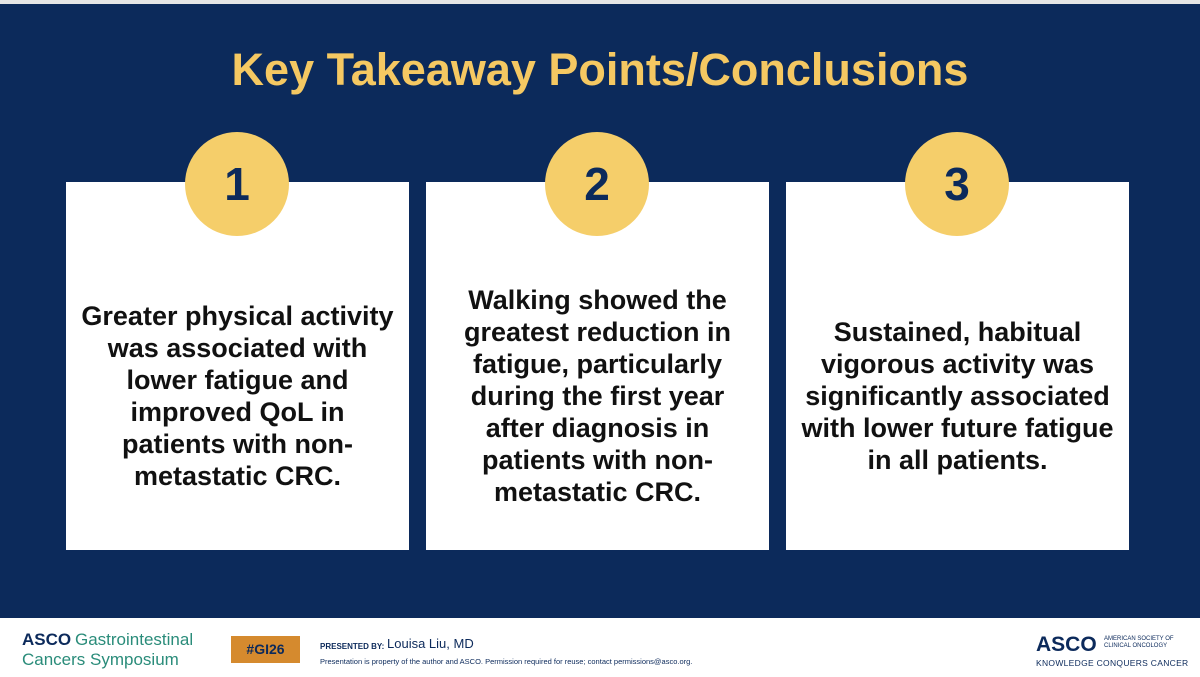  What do you see at coordinates (957, 184) in the screenshot?
I see `number-badge: 3` at bounding box center [957, 184].